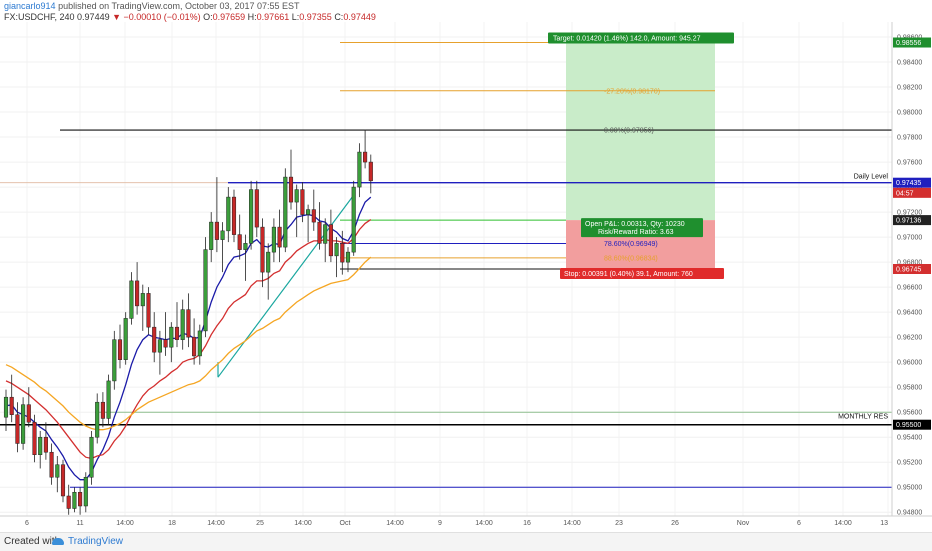 Image resolution: width=932 pixels, height=551 pixels. Describe the element at coordinates (743, 523) in the screenshot. I see `time-tick-label: Nov` at that location.